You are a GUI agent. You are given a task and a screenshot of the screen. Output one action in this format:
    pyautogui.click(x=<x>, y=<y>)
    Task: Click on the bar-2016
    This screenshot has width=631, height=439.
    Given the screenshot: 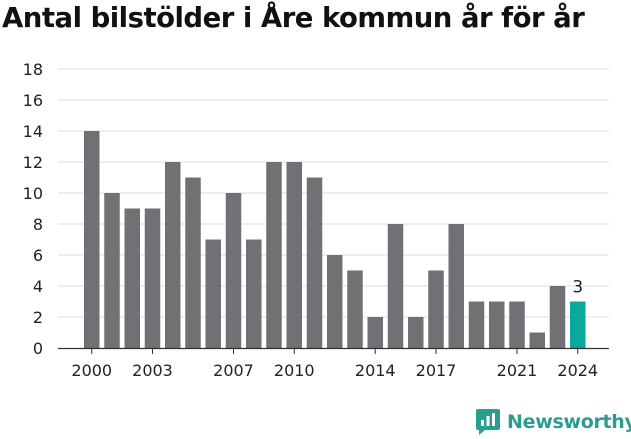 What is the action you would take?
    pyautogui.click(x=416, y=332)
    